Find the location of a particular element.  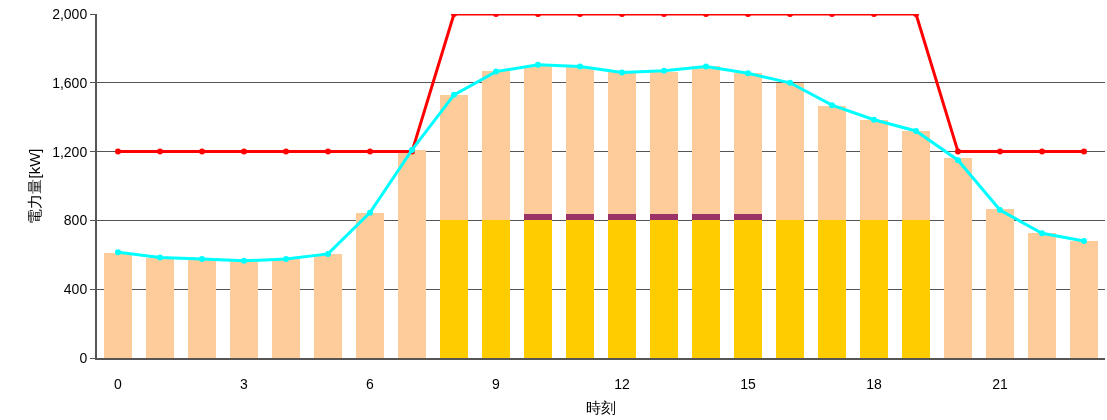

y-tick-label: 400 is located at coordinates (75, 289).